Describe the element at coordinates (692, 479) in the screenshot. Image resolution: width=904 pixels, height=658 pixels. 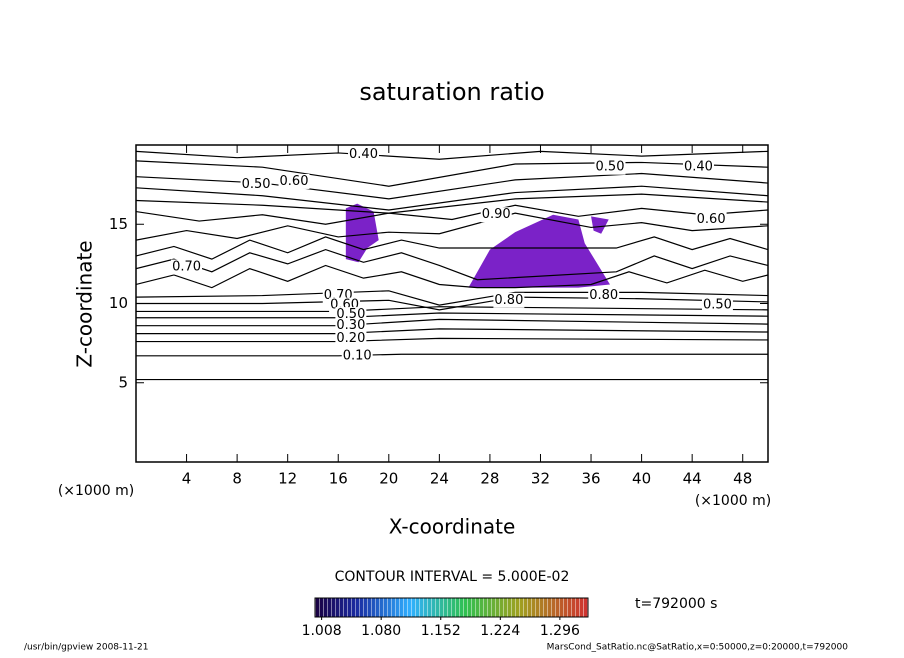
I see `x-tick-label: 44` at that location.